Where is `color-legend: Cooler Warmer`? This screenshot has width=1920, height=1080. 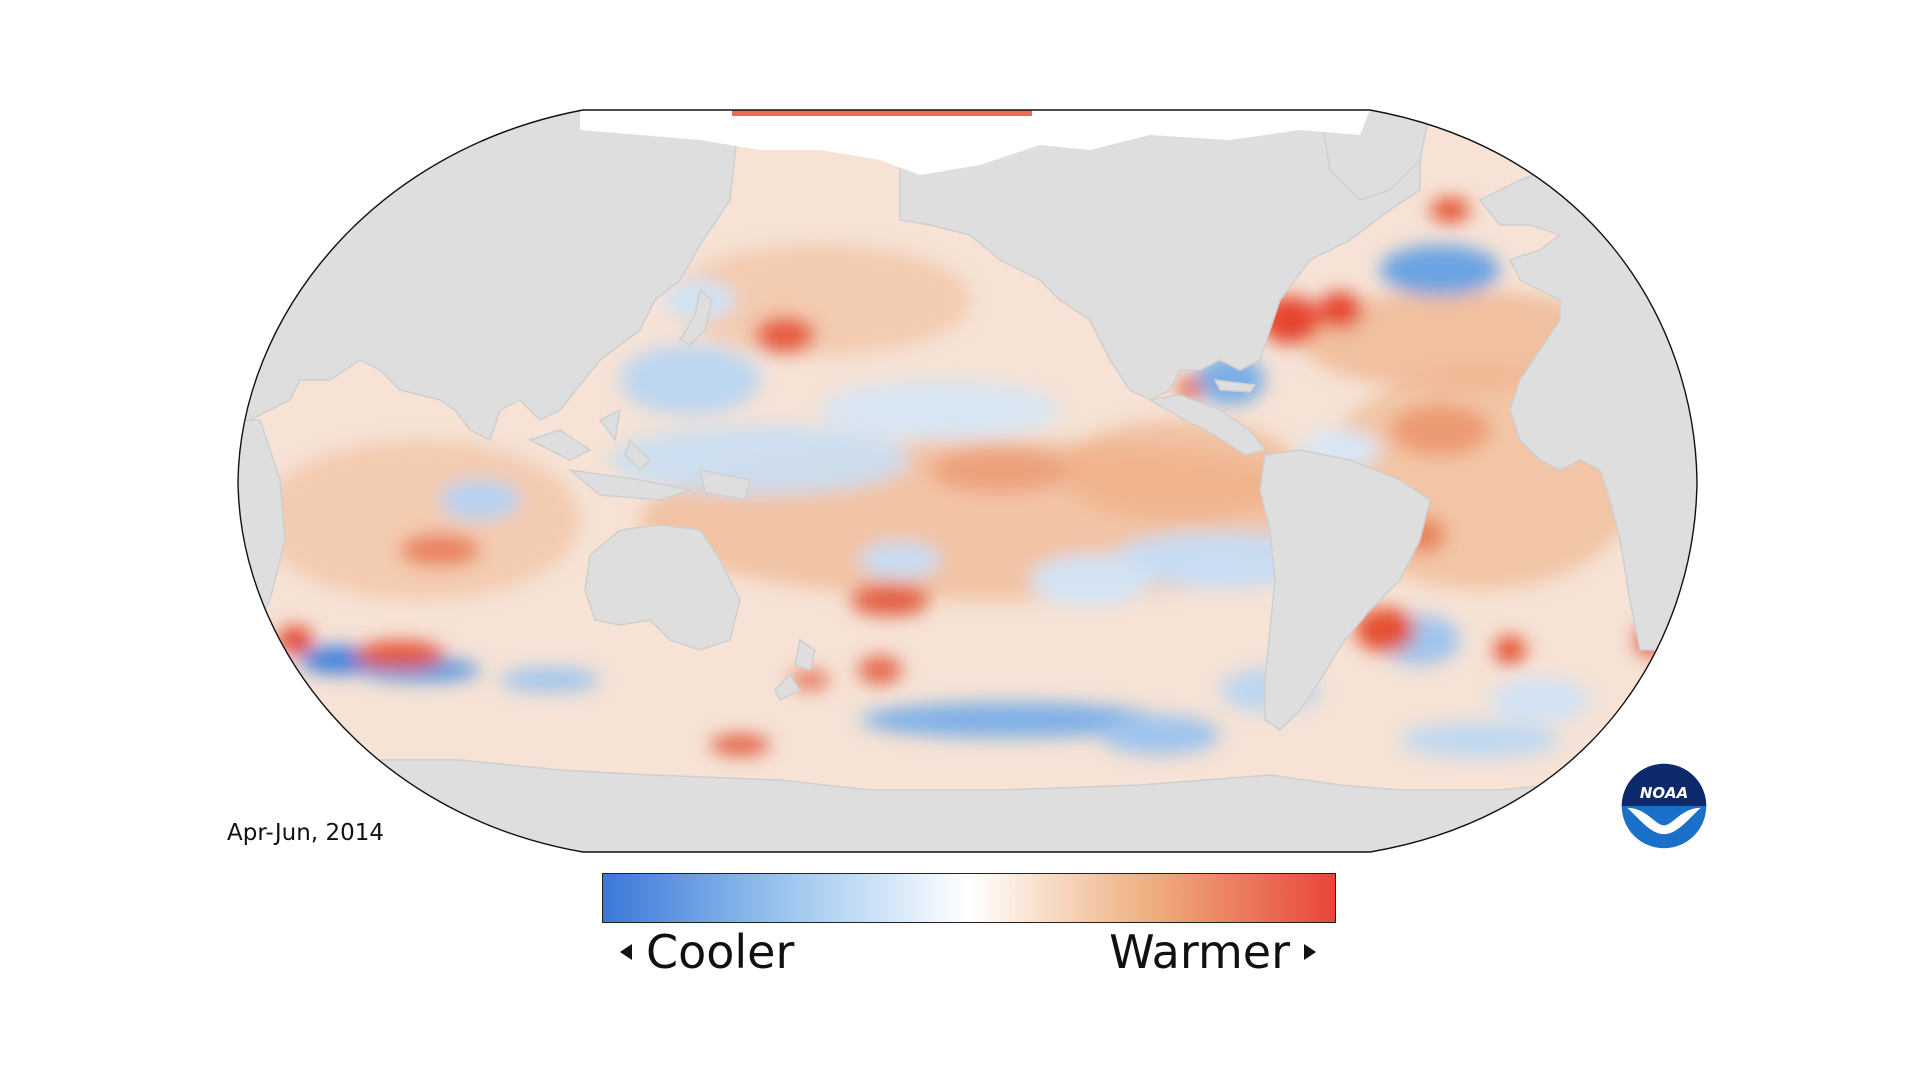 color-legend: Cooler Warmer is located at coordinates (969, 929).